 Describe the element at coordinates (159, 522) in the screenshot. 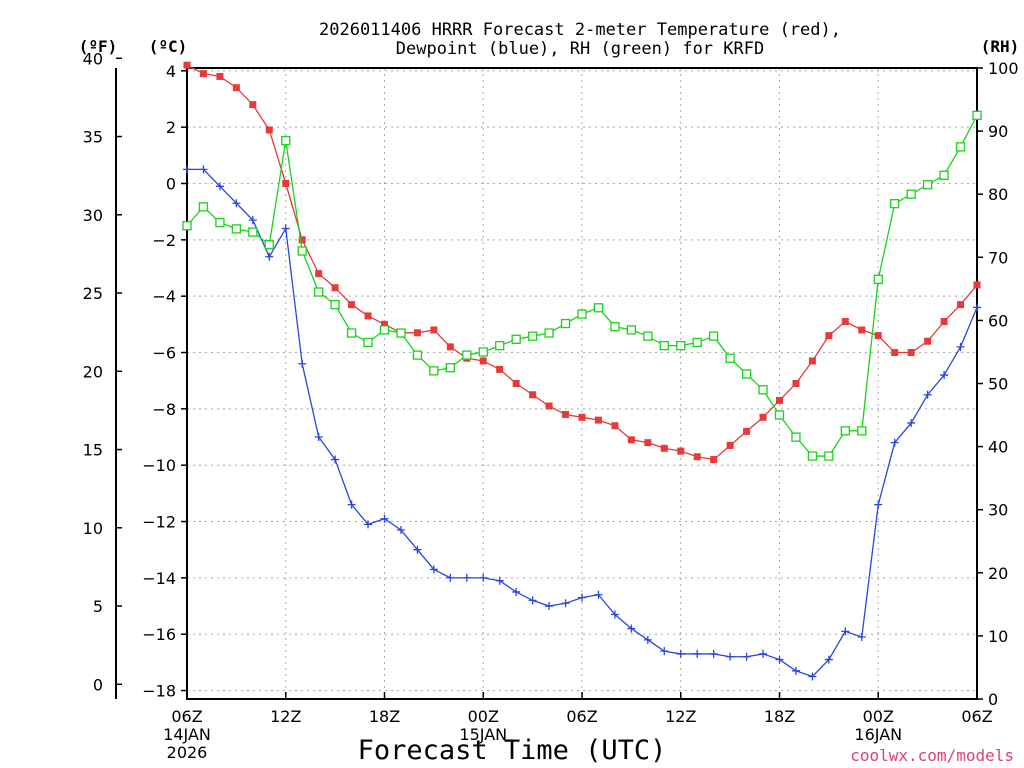

I see `celsius-tick-label: −12` at that location.